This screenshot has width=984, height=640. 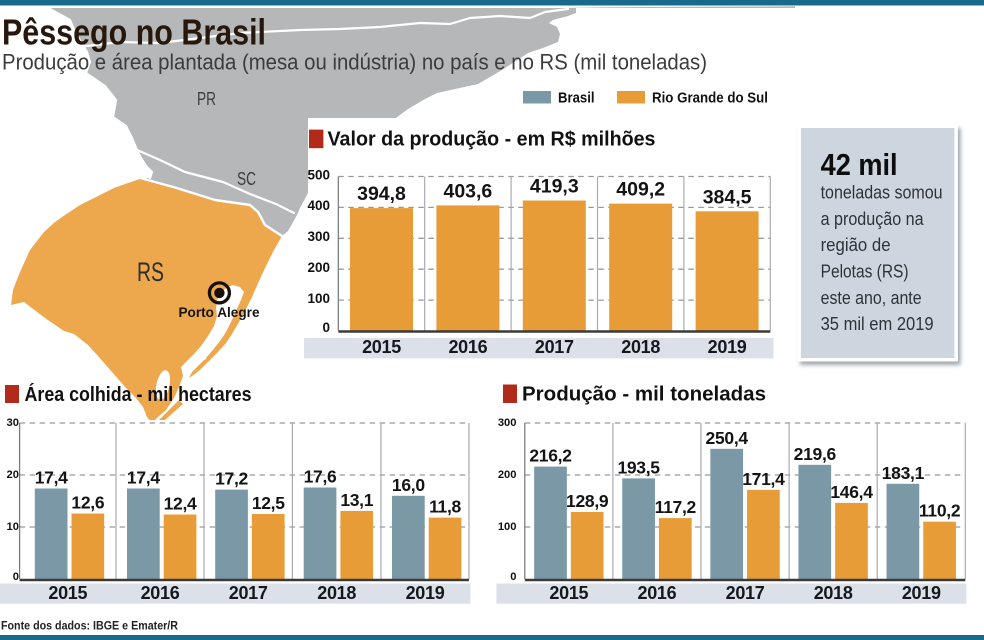 I want to click on svg-text: PR, so click(x=206, y=99).